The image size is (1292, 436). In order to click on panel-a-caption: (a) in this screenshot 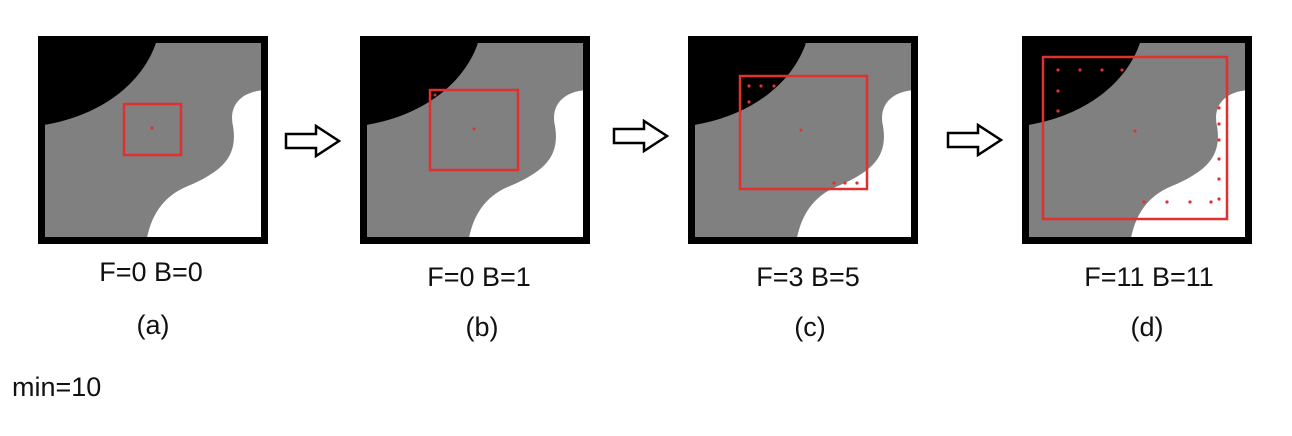, I will do `click(153, 325)`.